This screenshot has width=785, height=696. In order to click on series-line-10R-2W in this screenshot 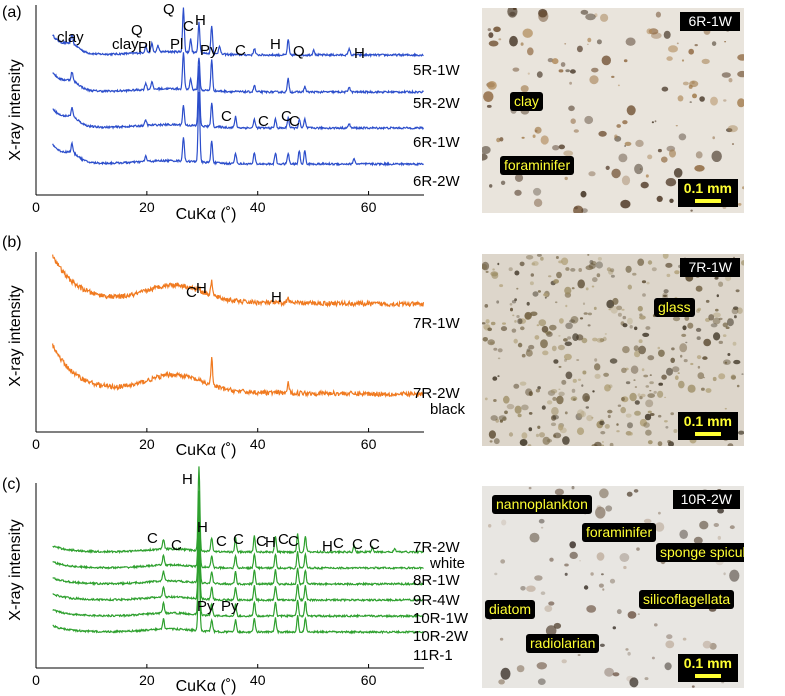, I will do `click(238, 579)`.